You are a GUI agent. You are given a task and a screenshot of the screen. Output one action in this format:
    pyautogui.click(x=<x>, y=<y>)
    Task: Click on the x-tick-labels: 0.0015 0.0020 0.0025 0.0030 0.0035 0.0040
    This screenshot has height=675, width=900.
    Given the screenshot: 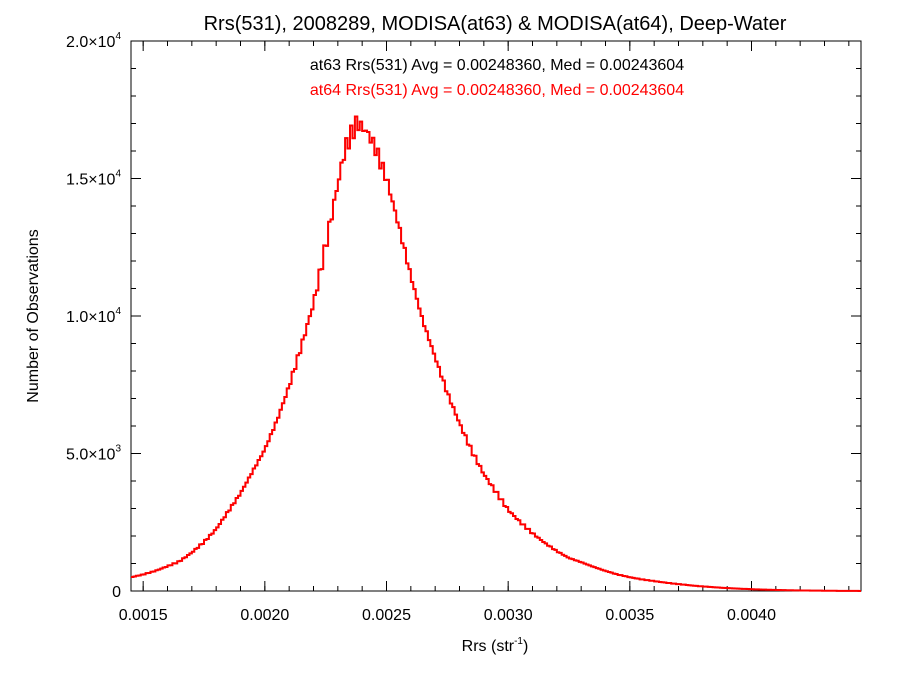 What is the action you would take?
    pyautogui.click(x=447, y=615)
    